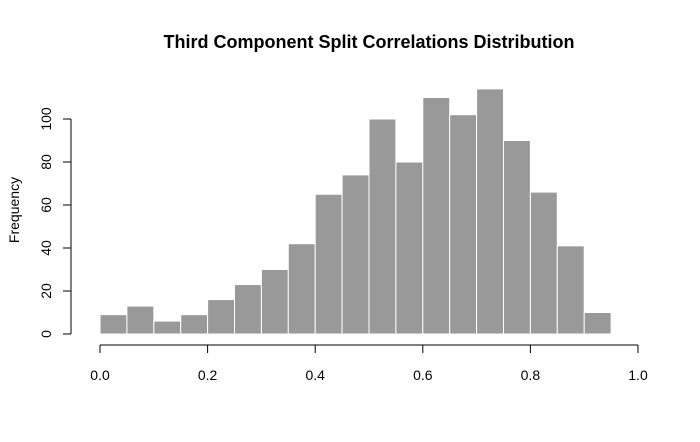 The image size is (700, 442). I want to click on y-tick-label-4: 80, so click(46, 162).